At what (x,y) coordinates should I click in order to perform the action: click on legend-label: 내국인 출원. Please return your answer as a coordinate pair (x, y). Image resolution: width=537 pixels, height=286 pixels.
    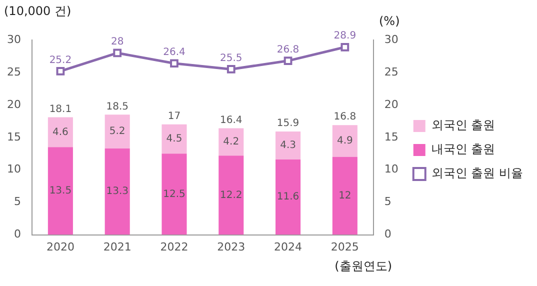
    Looking at the image, I should click on (463, 149).